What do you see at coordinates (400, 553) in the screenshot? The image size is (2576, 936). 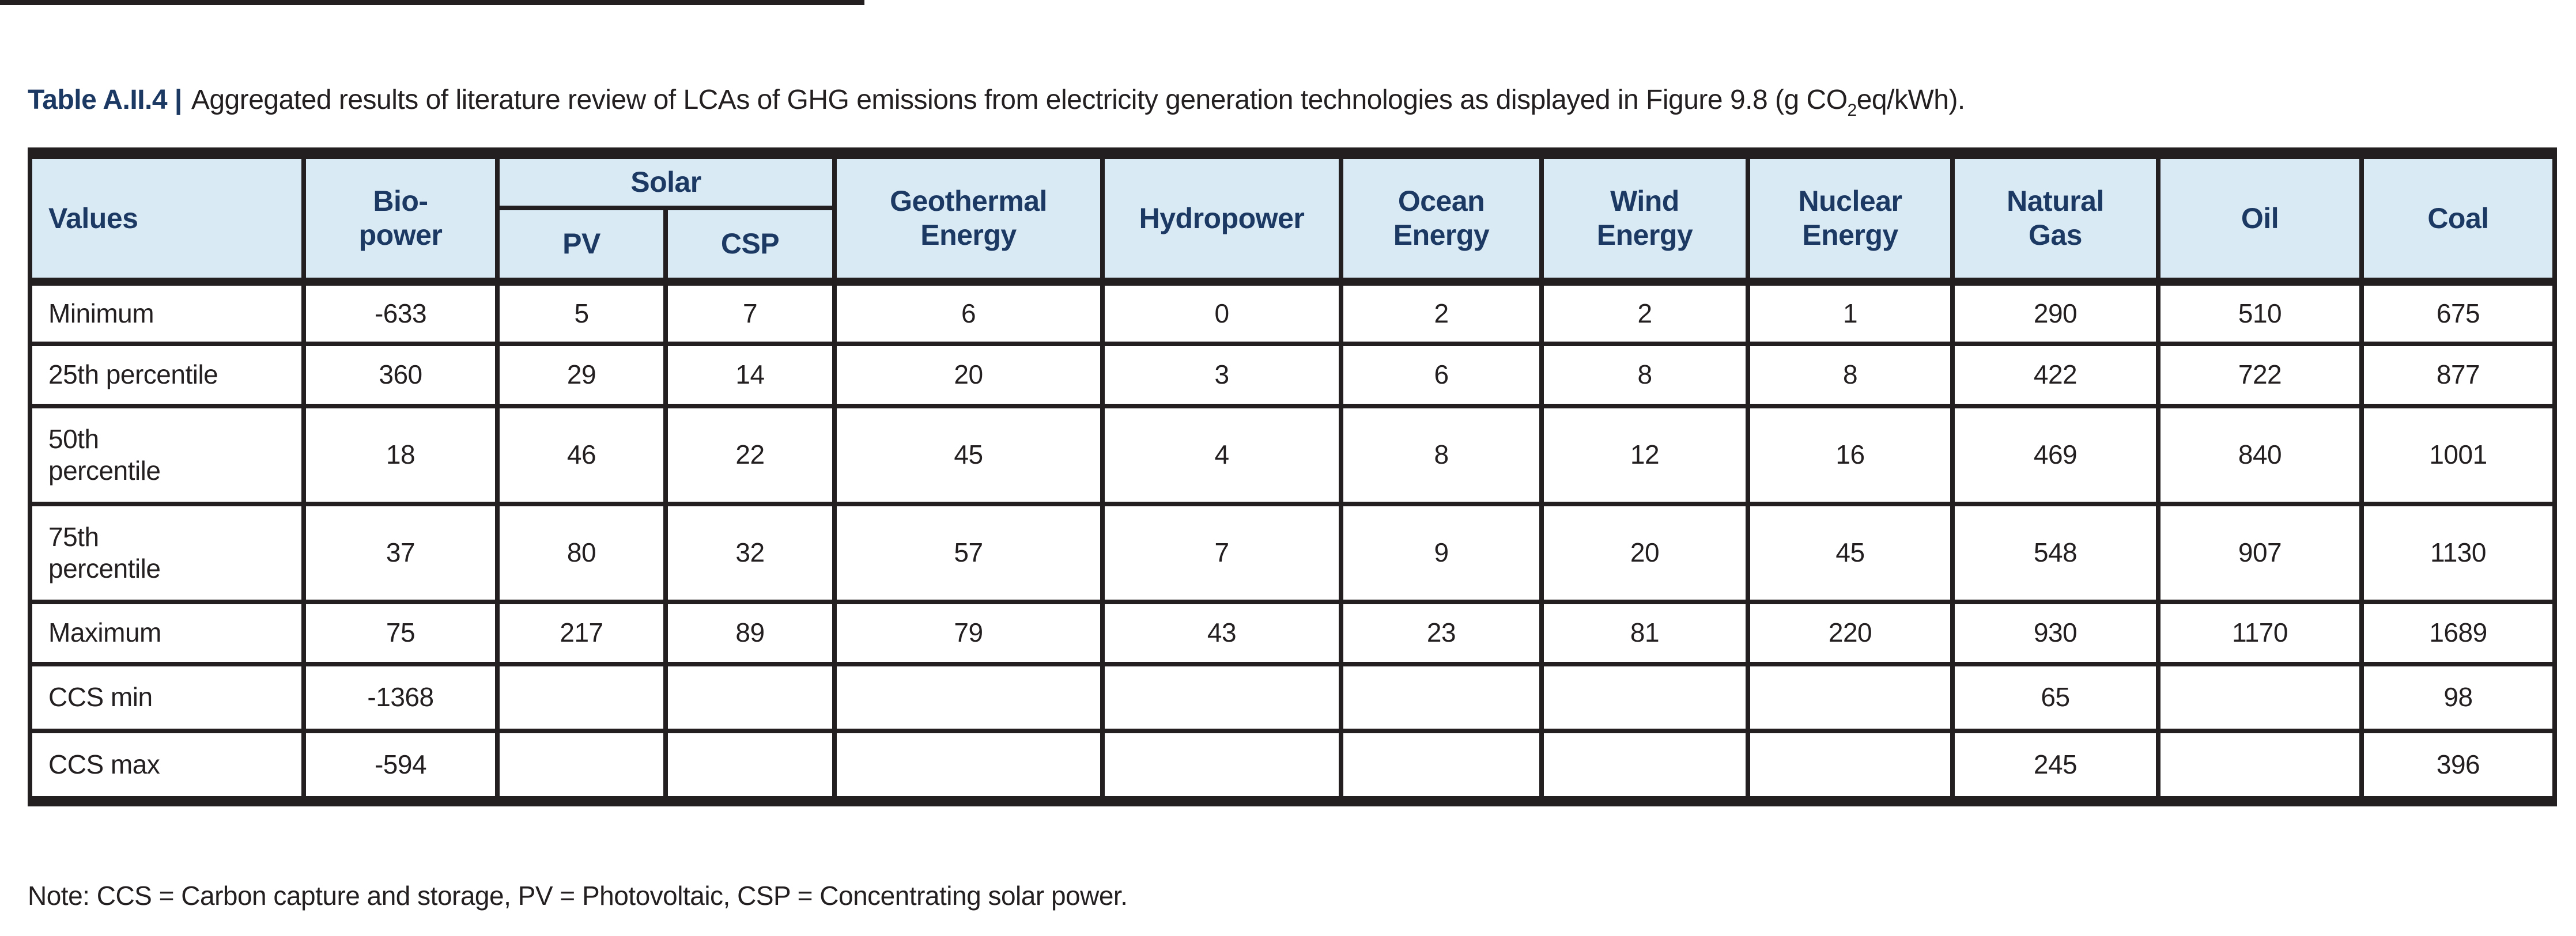 I see `data-cell: 37` at bounding box center [400, 553].